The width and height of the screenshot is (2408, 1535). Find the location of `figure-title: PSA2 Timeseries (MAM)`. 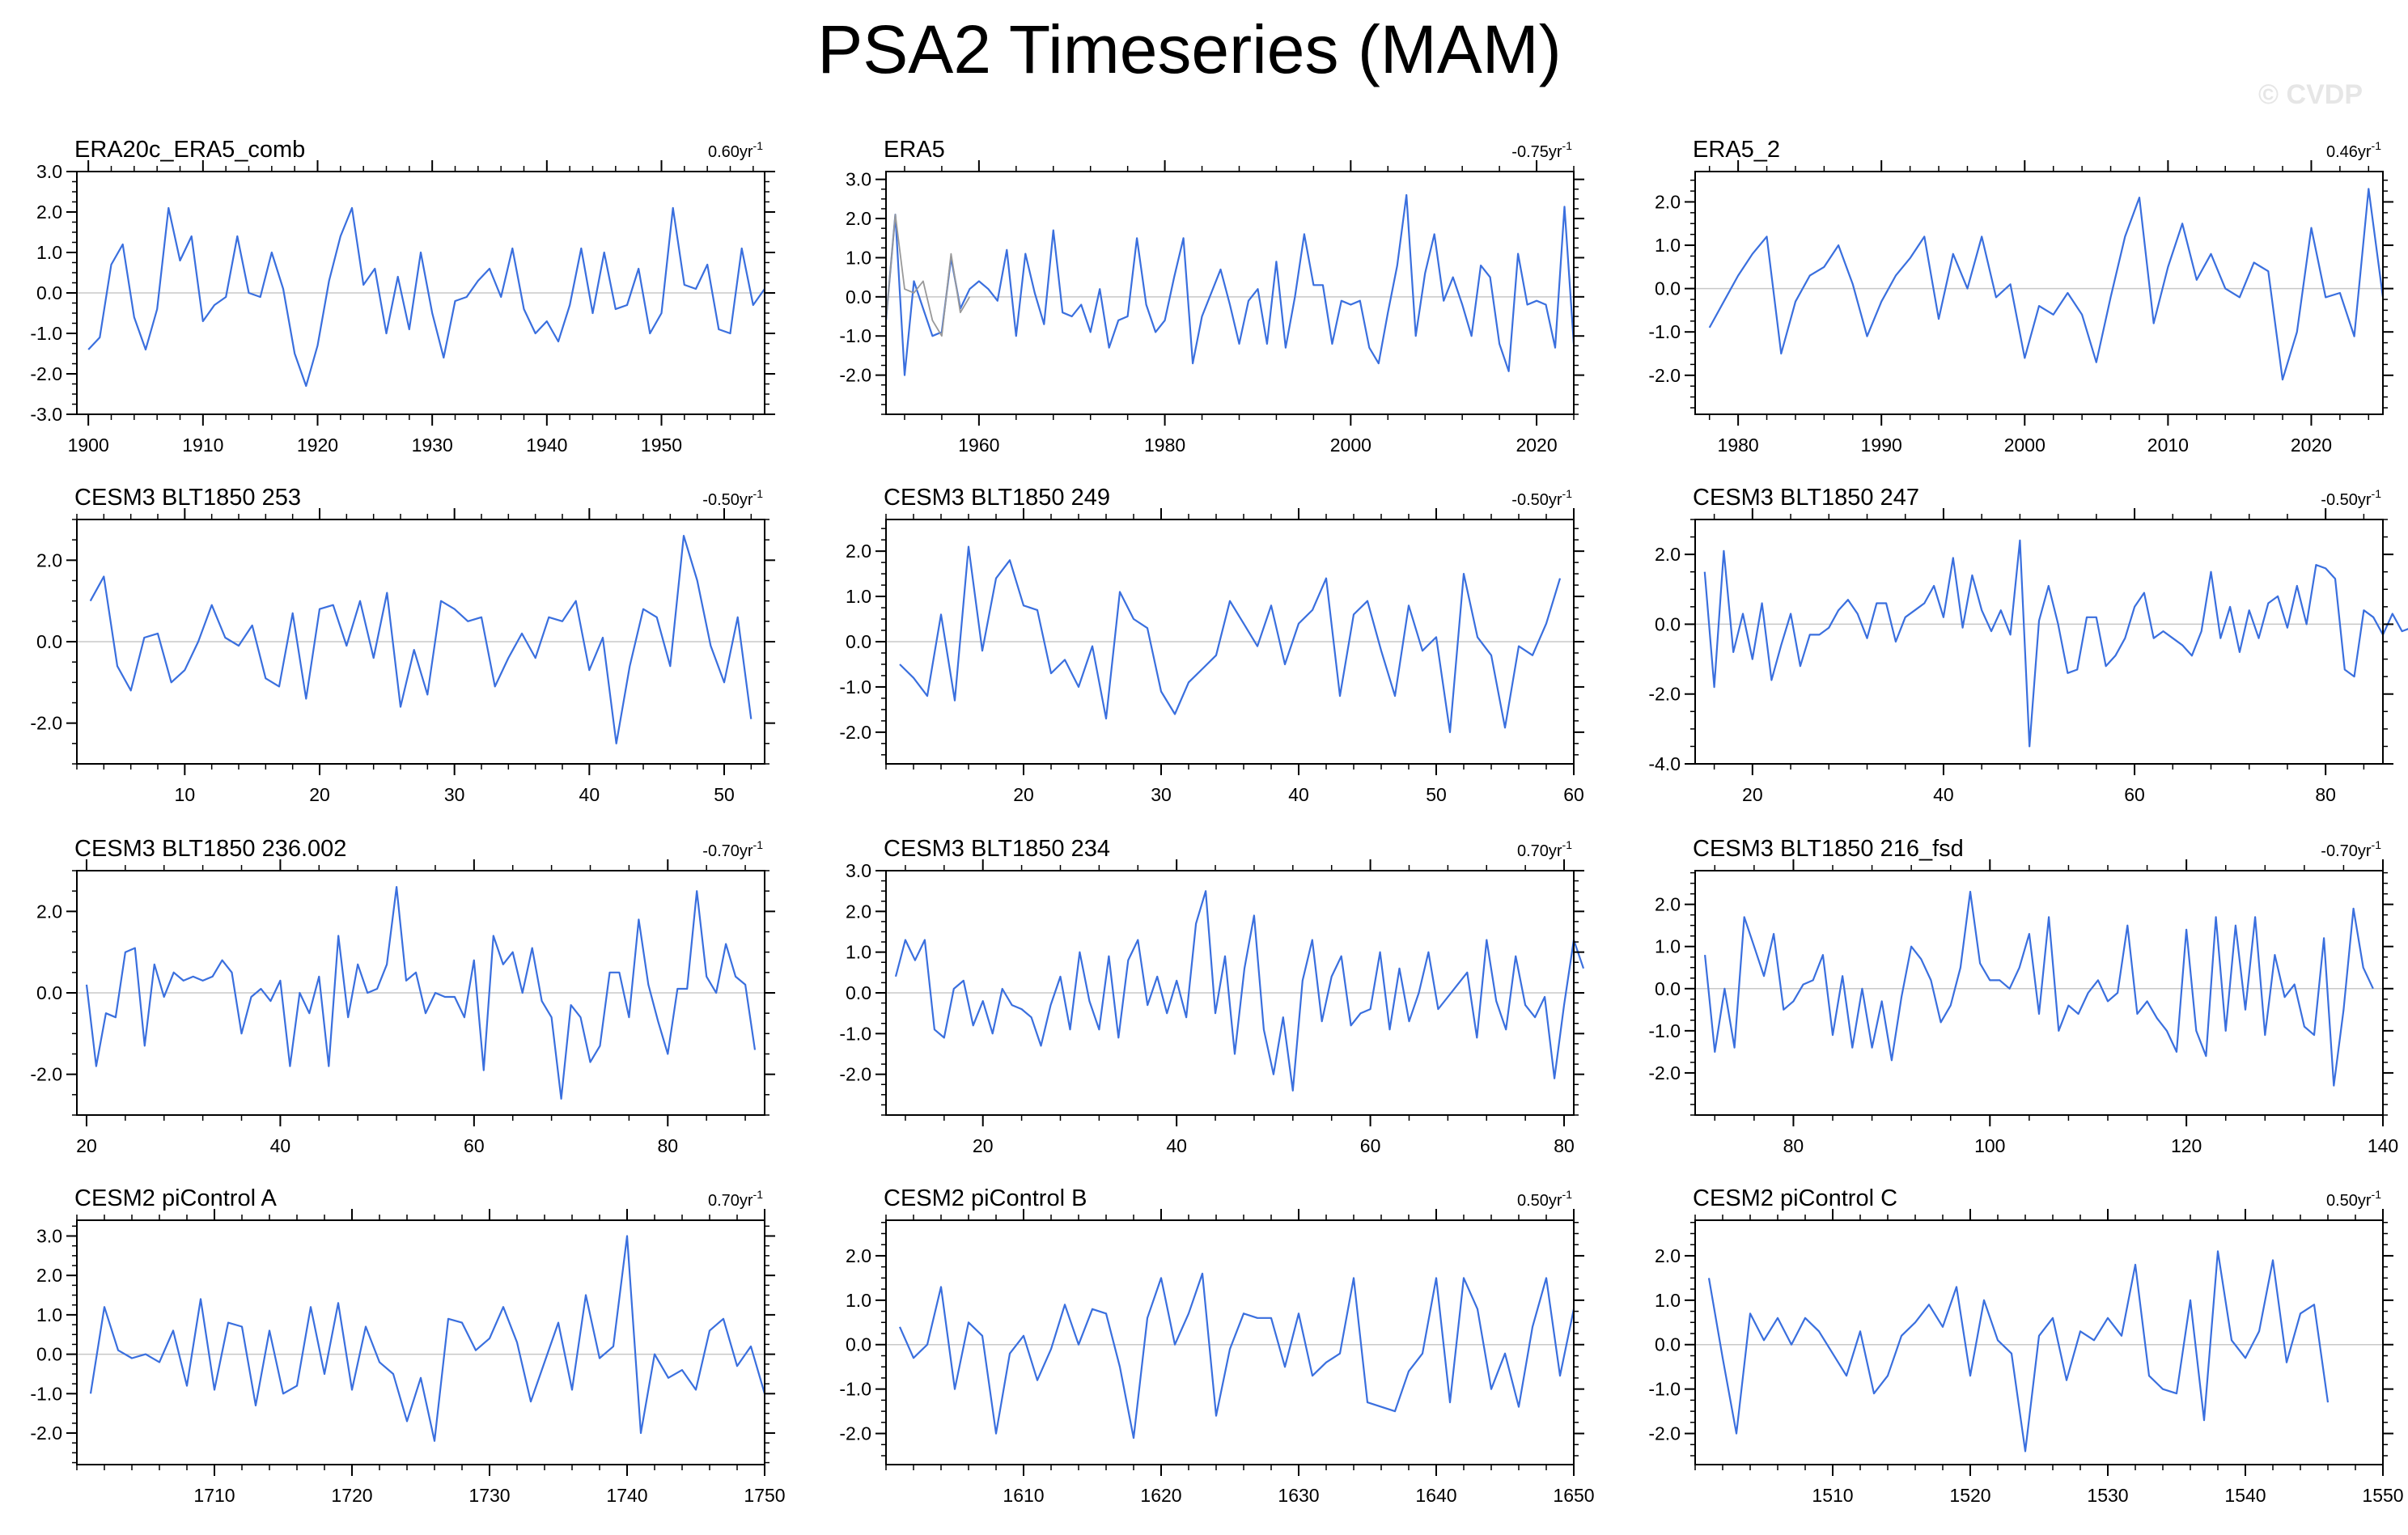

figure-title: PSA2 Timeseries (MAM) is located at coordinates (1189, 49).